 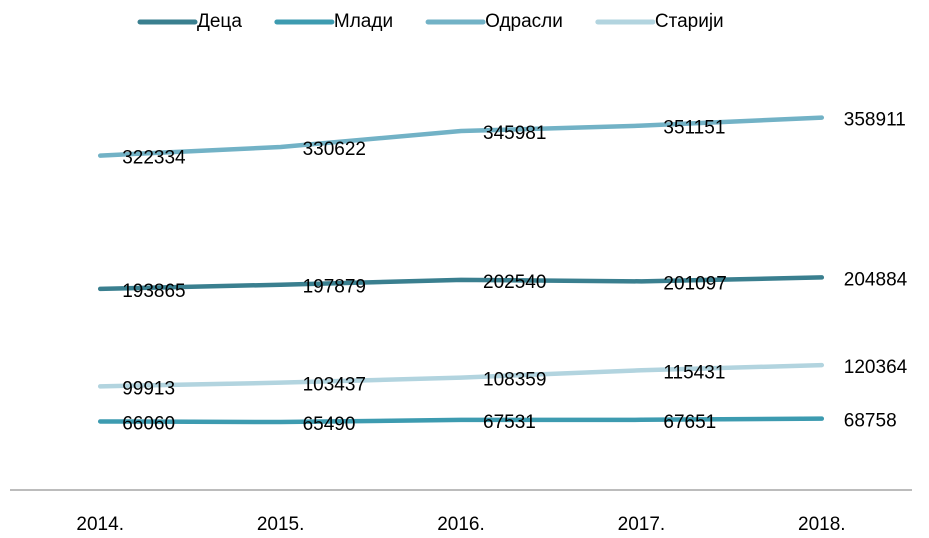 I want to click on data-label: 322334, so click(x=154, y=158).